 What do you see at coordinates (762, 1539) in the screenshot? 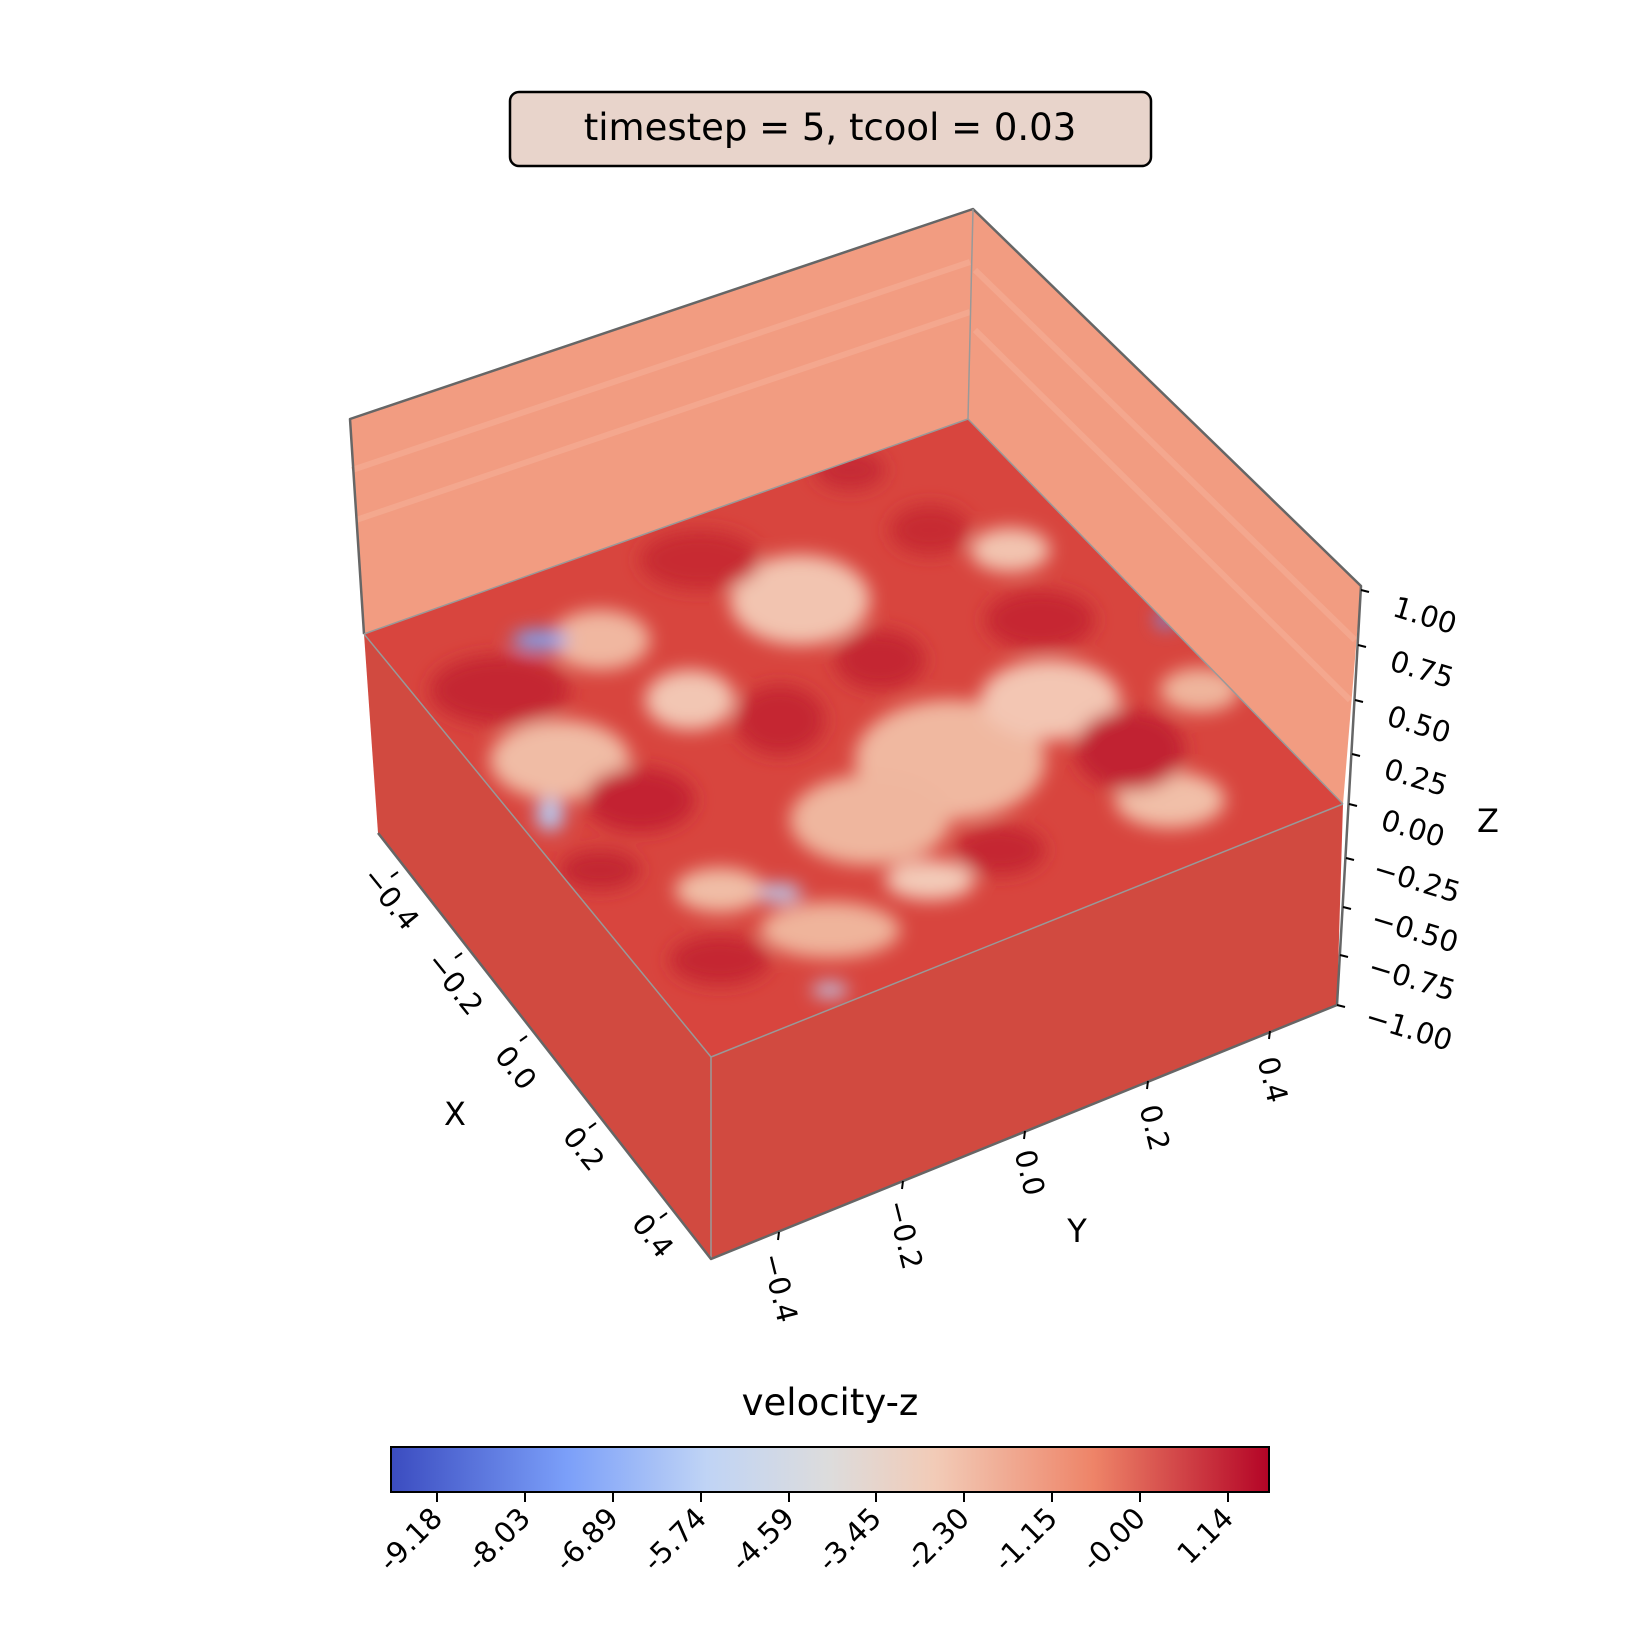
I see `colorbar-tick-label: -4.59` at bounding box center [762, 1539].